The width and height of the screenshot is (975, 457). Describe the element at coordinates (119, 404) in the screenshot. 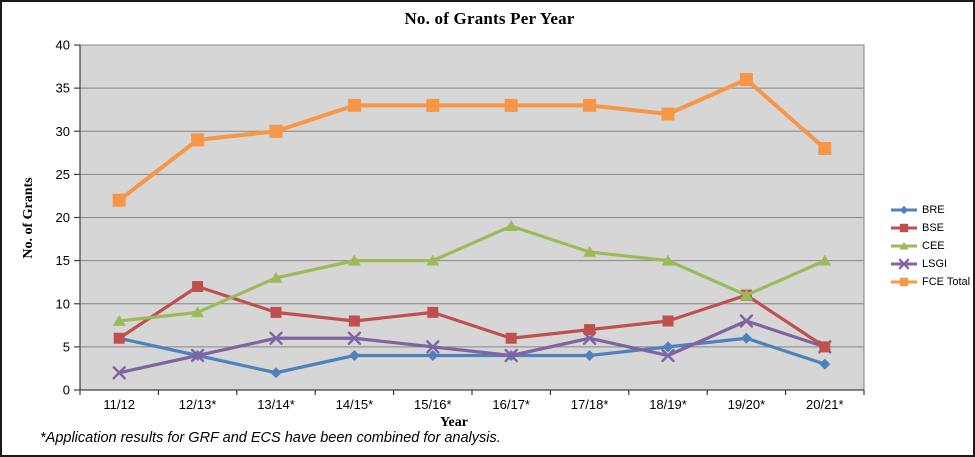

I see `x-tick-label: 11/12` at that location.